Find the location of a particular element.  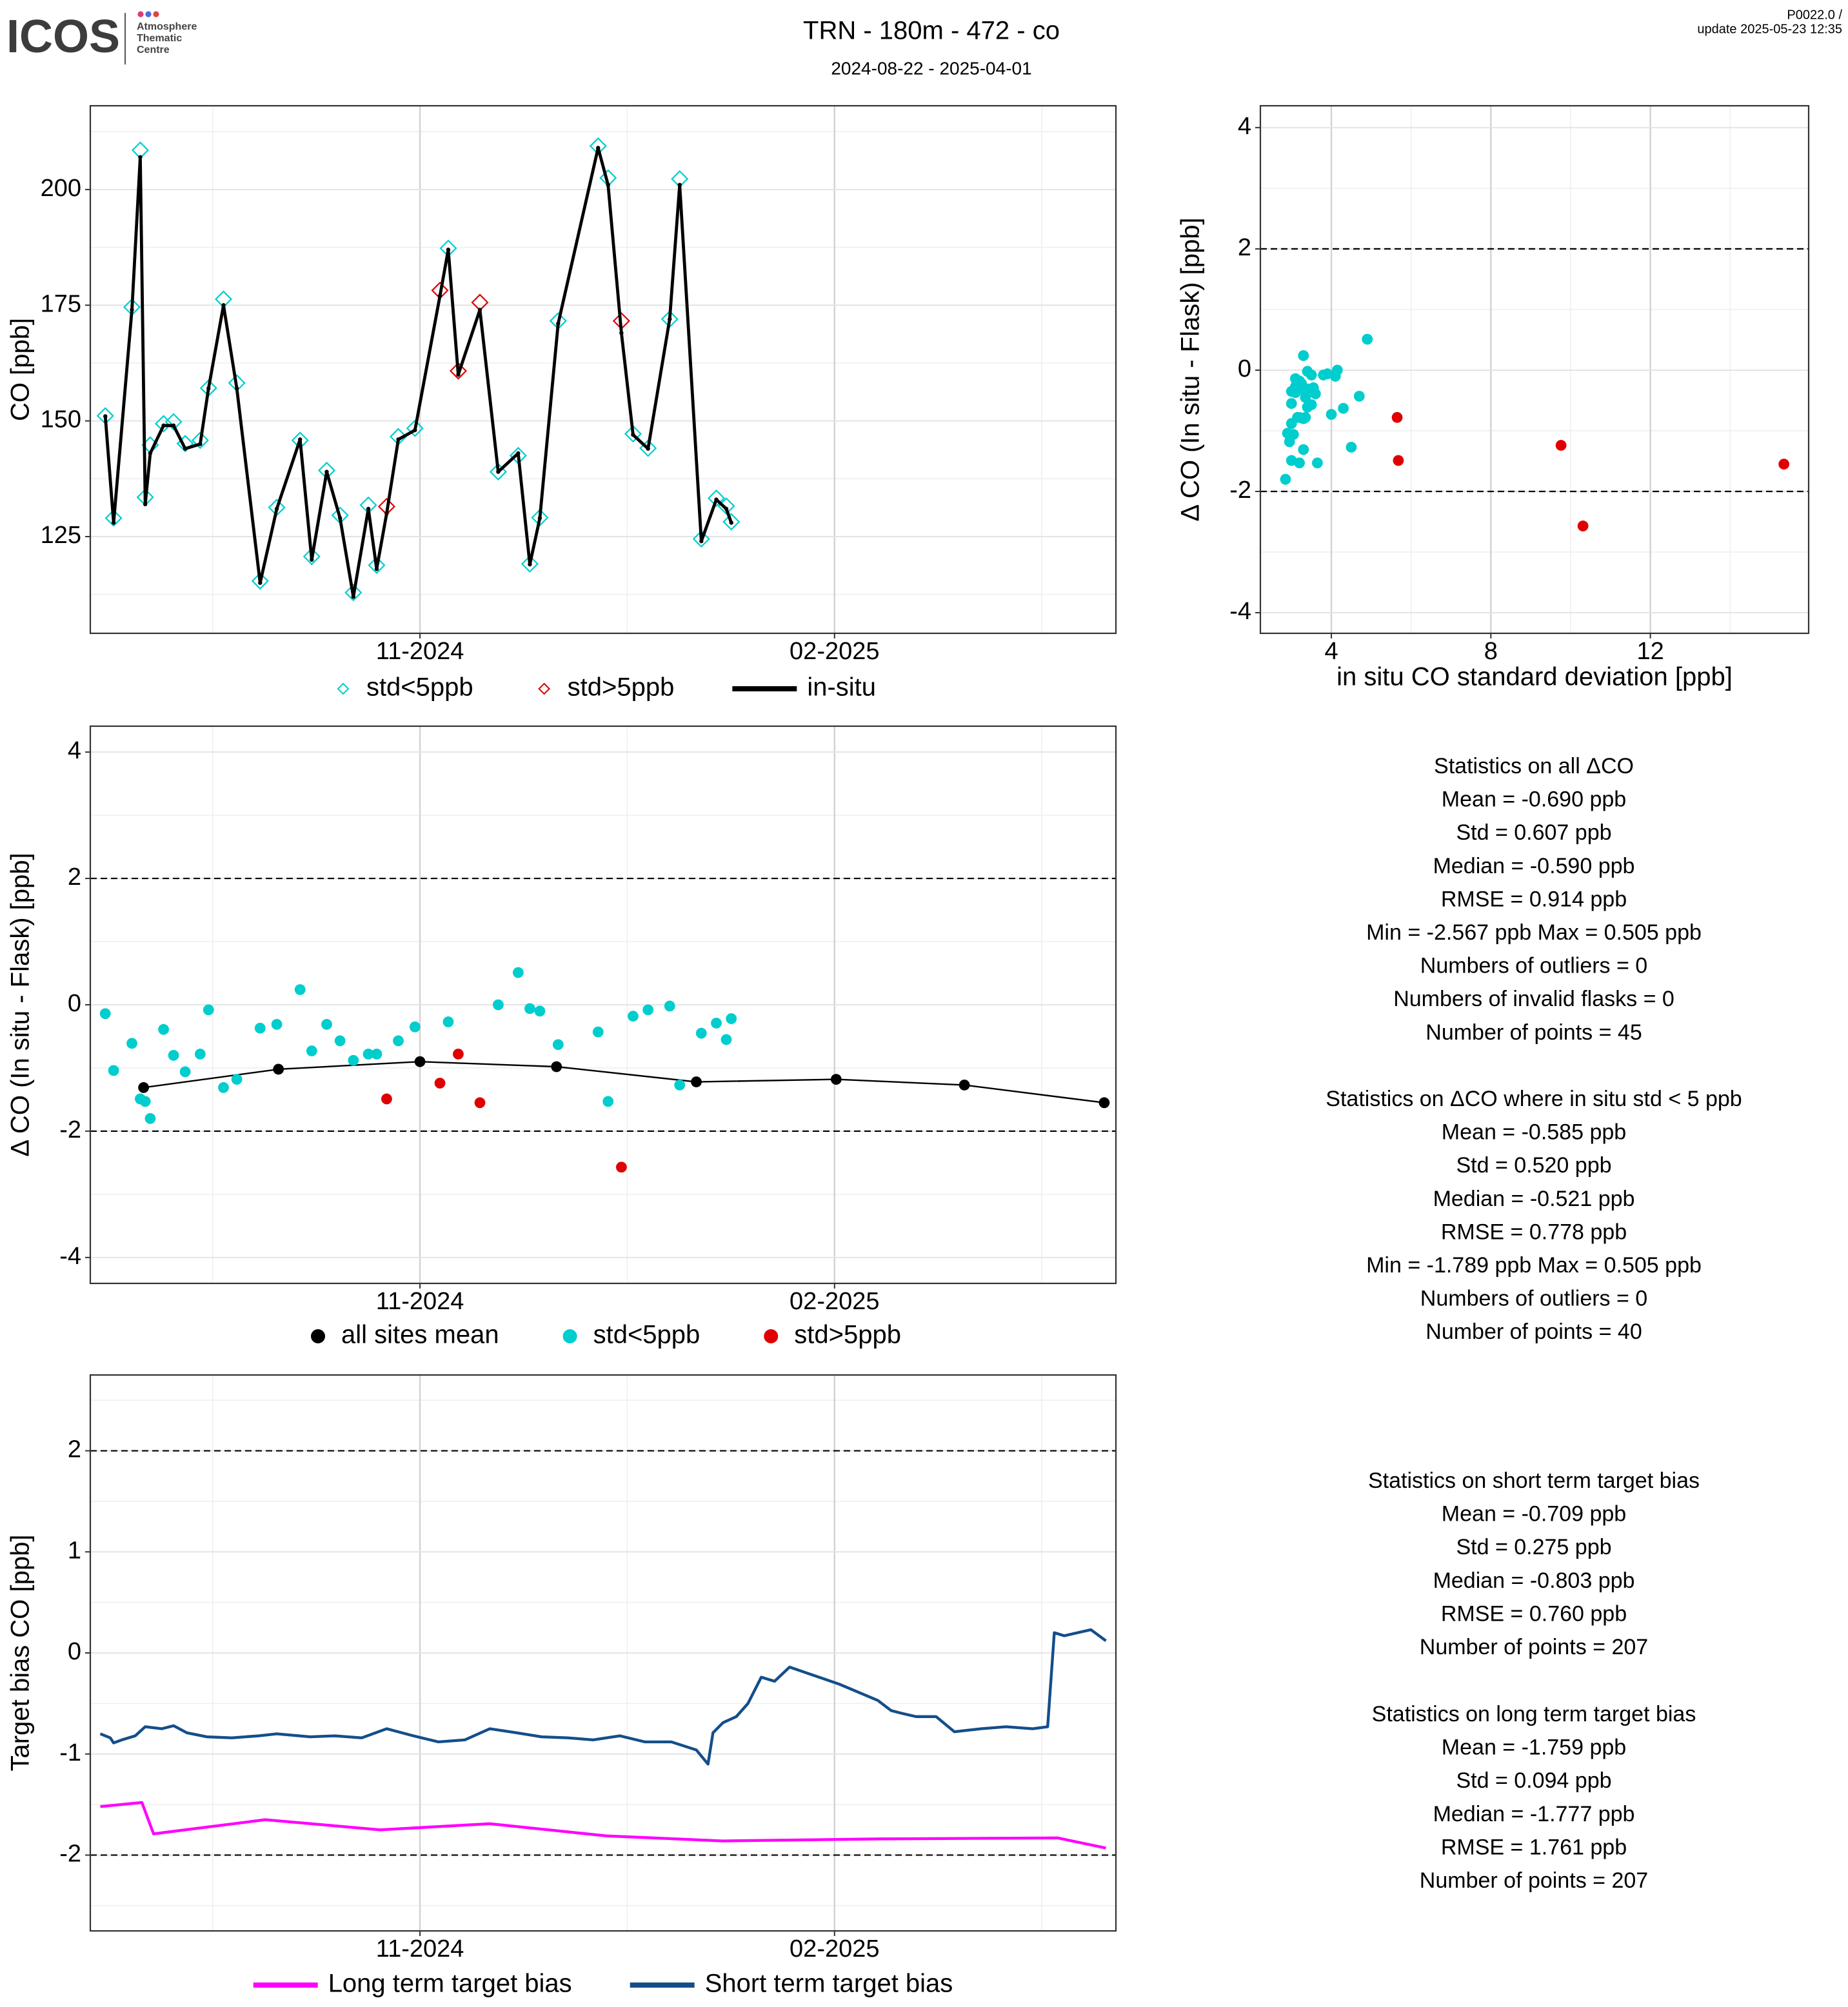

update: update 2025-05-23 12:35 is located at coordinates (1769, 29).